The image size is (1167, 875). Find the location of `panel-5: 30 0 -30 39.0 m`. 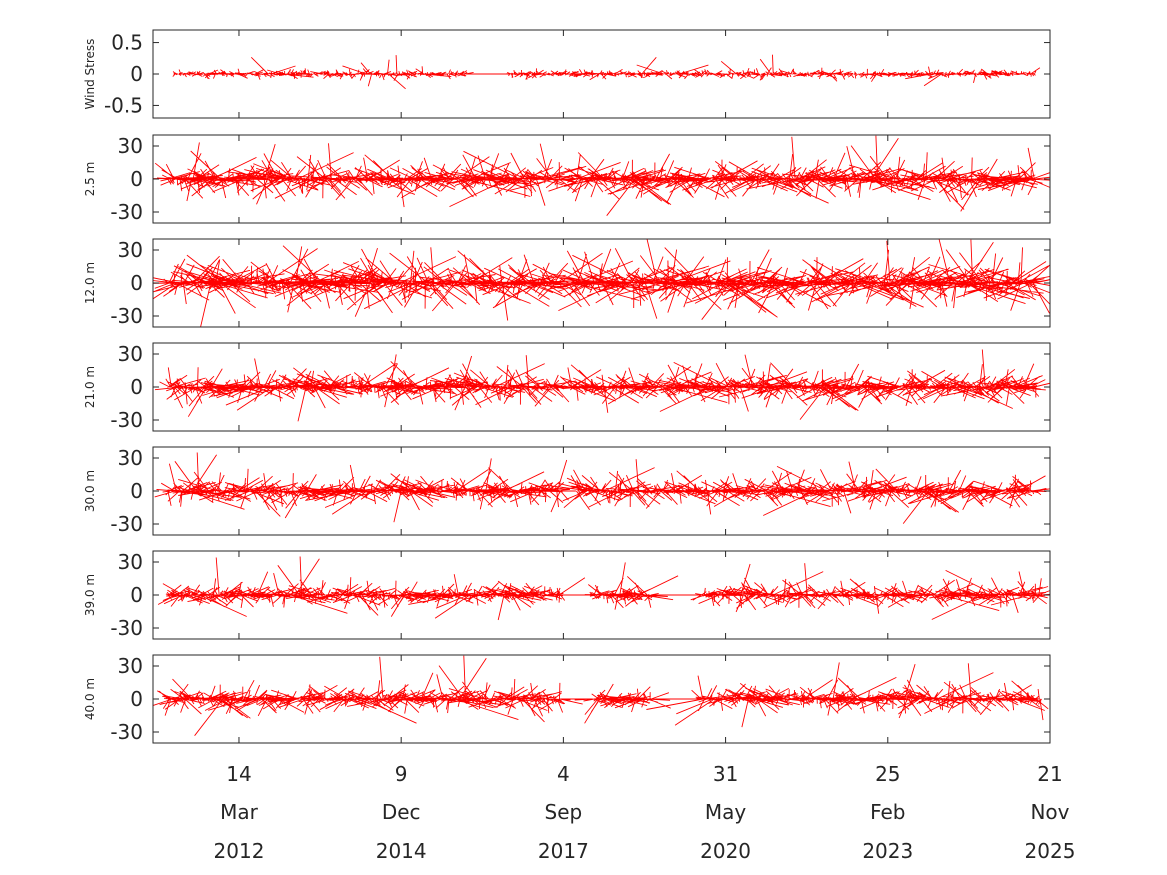

panel-5: 30 0 -30 39.0 m is located at coordinates (567, 595).